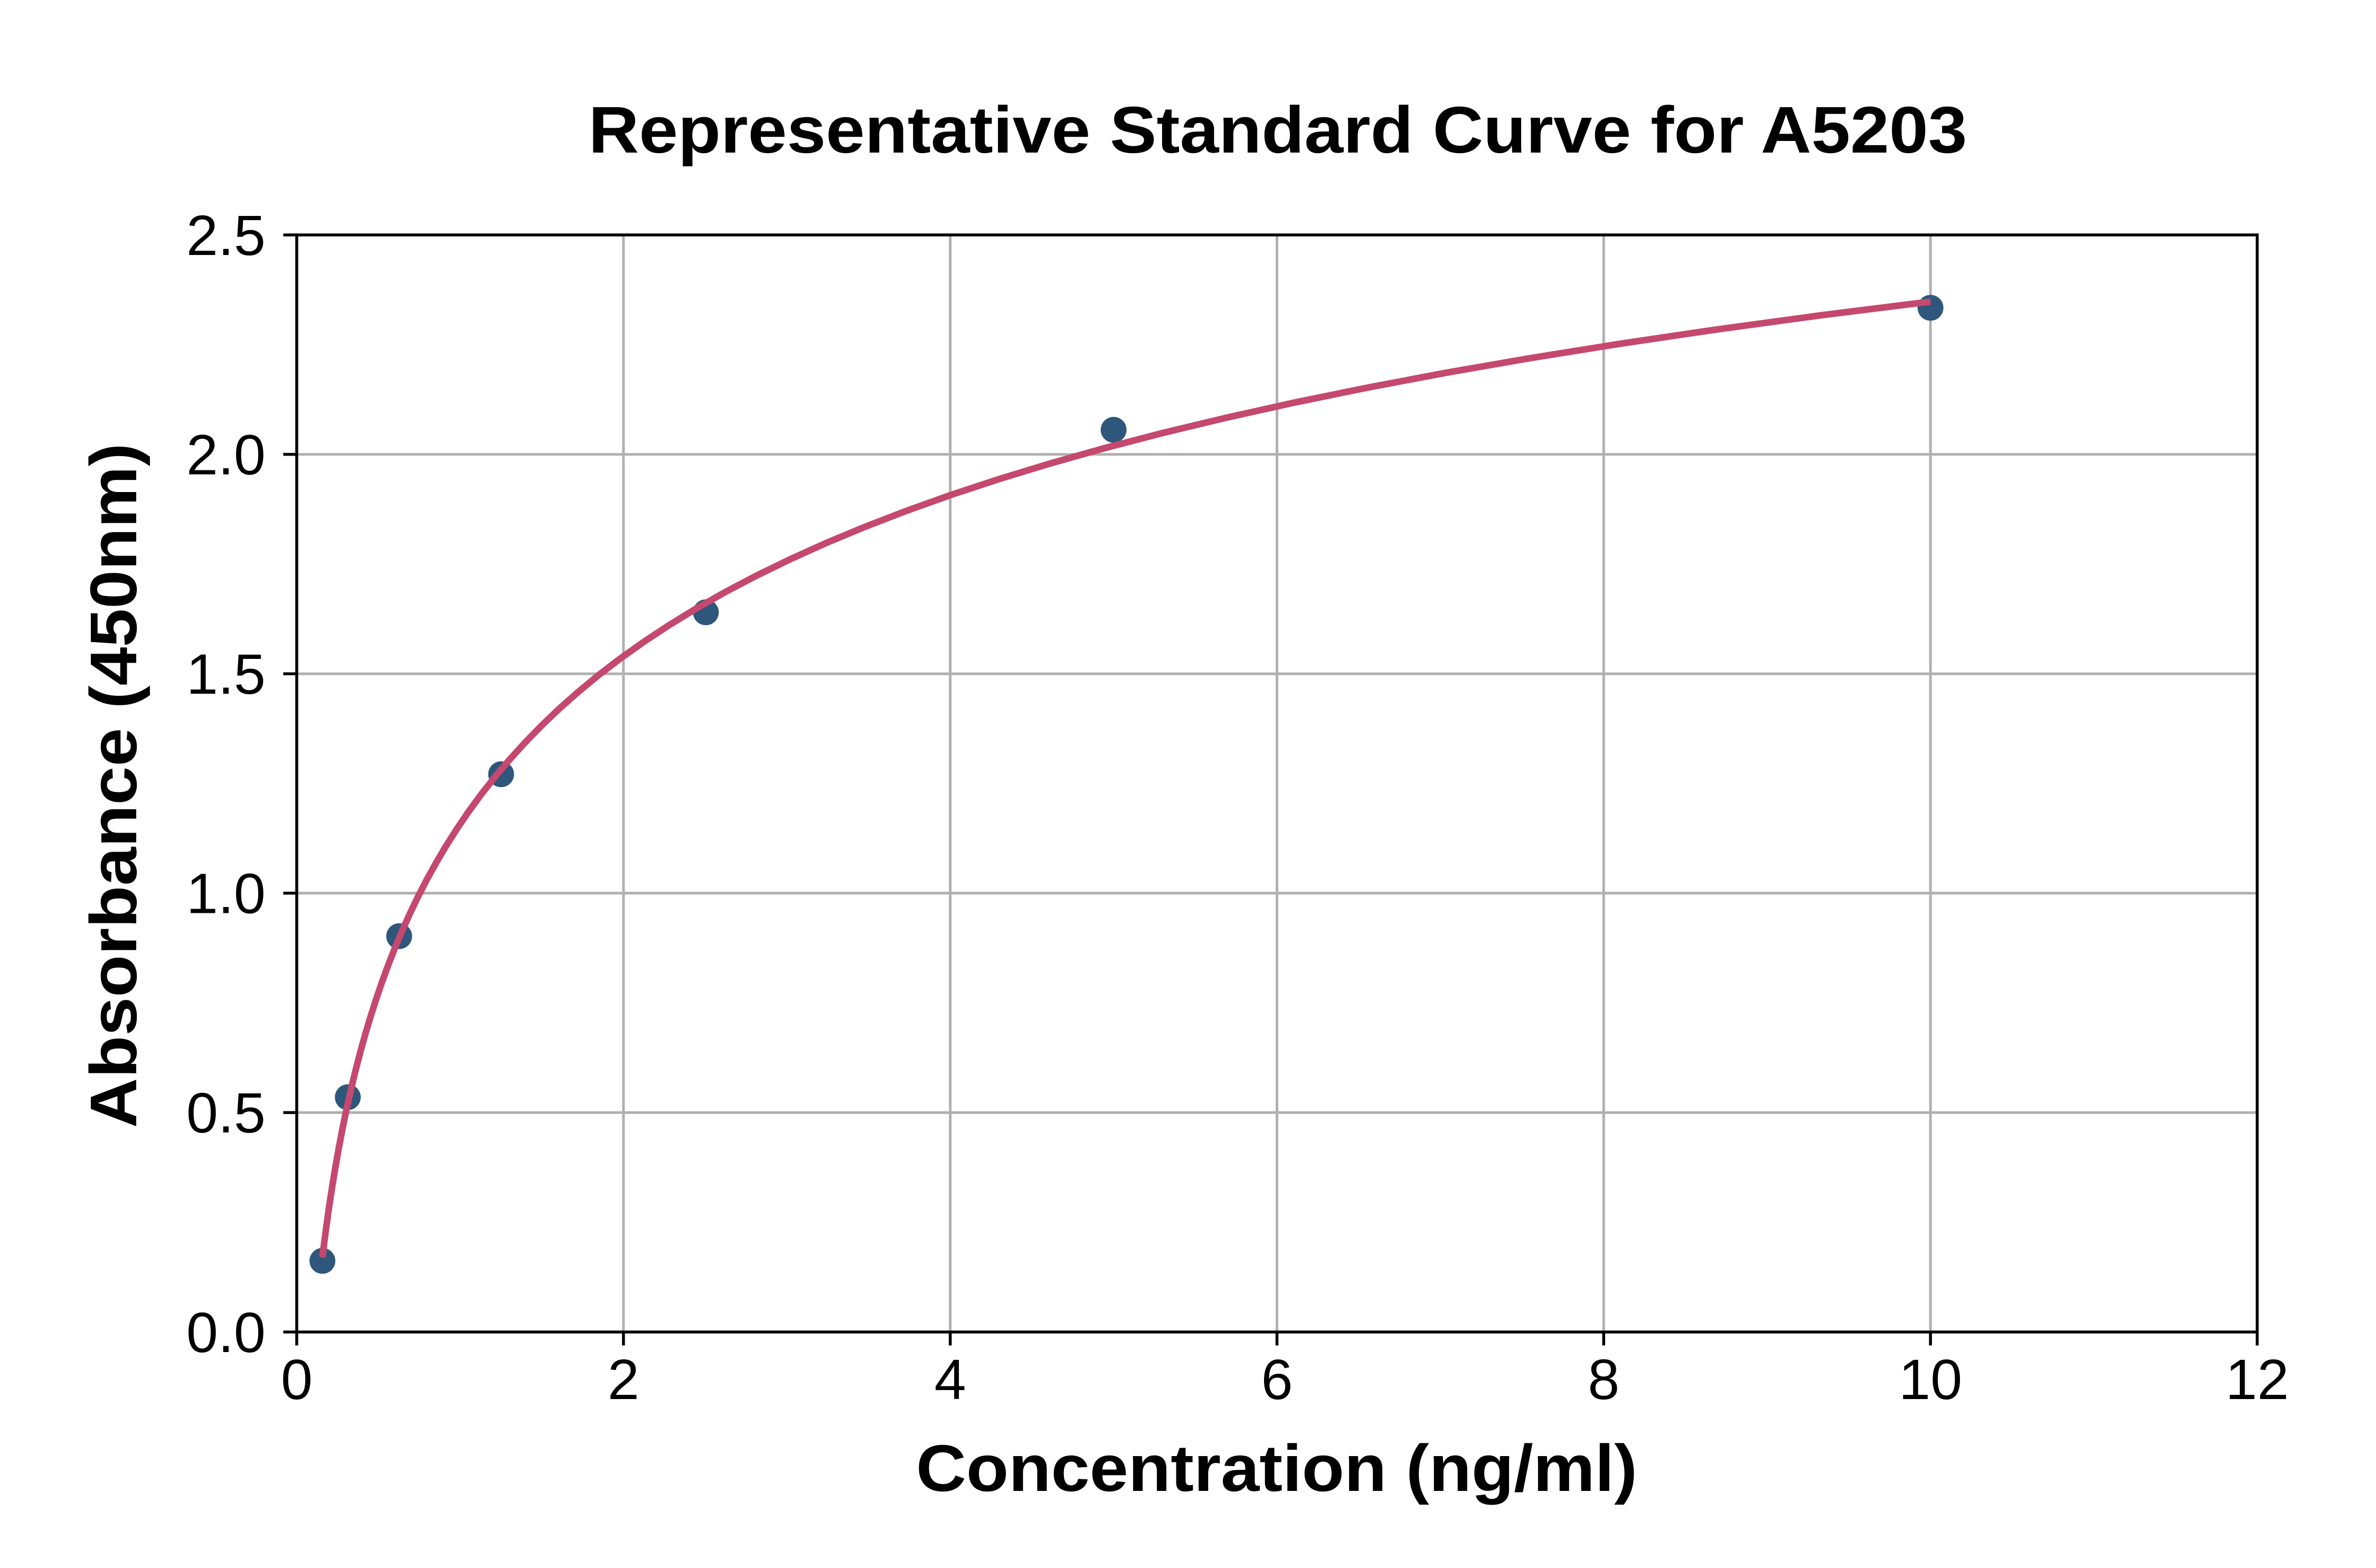  What do you see at coordinates (226, 1113) in the screenshot?
I see `svg-text: 0.5` at bounding box center [226, 1113].